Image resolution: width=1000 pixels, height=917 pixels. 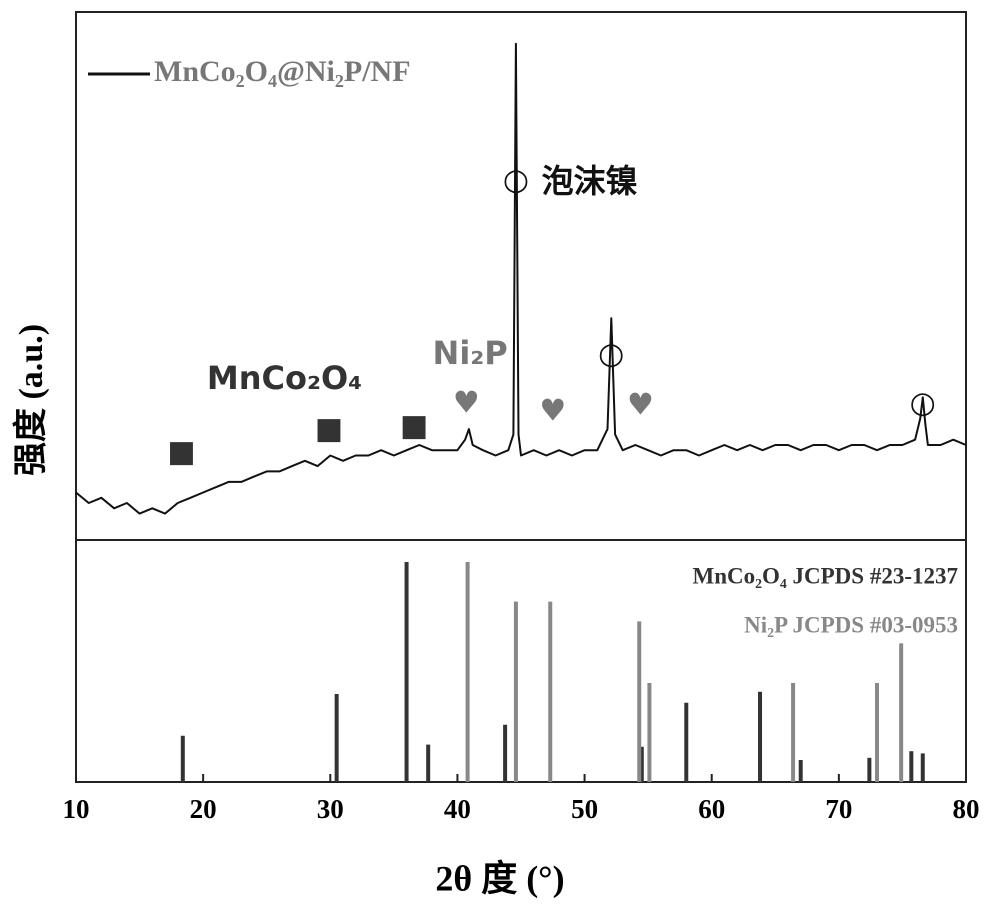 What do you see at coordinates (470, 353) in the screenshot?
I see `annotation: Ni₂P` at bounding box center [470, 353].